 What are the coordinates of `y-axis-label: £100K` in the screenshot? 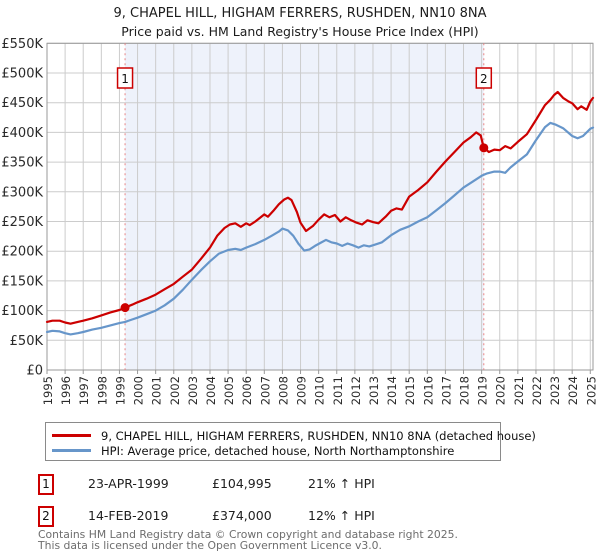 It's located at (22, 311).